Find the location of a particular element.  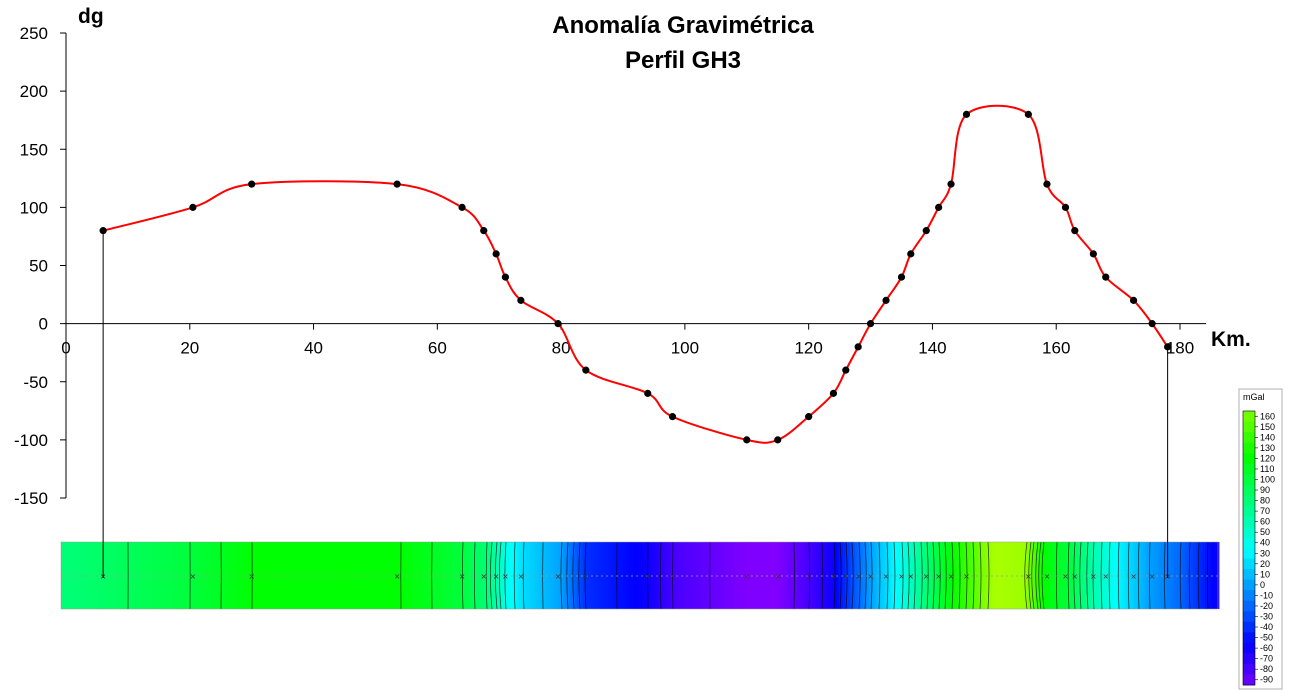

y-tick-label: 250 is located at coordinates (34, 33).